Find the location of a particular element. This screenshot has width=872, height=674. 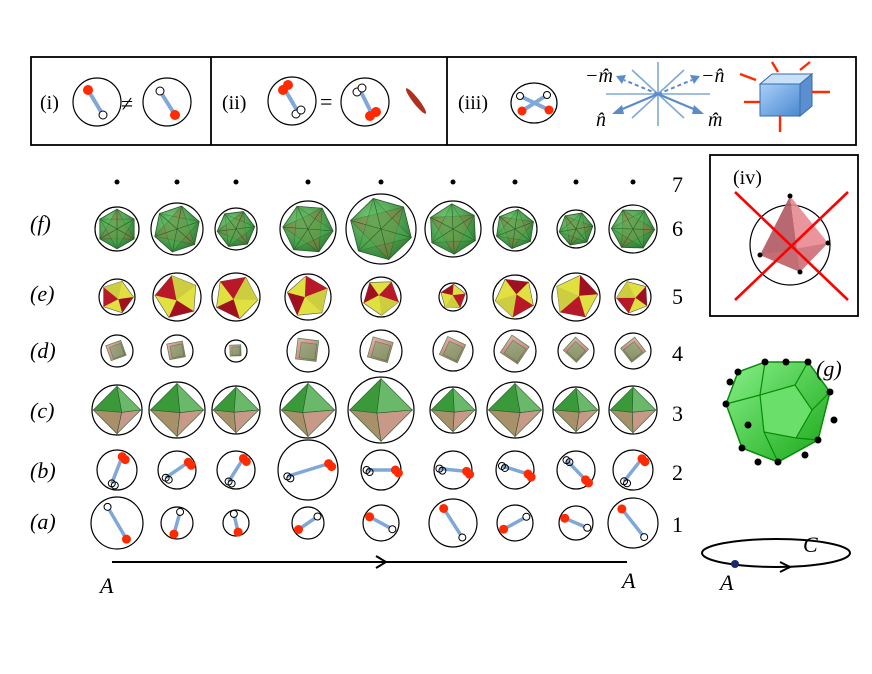

panel-iv-label: (iv) is located at coordinates (747, 178).